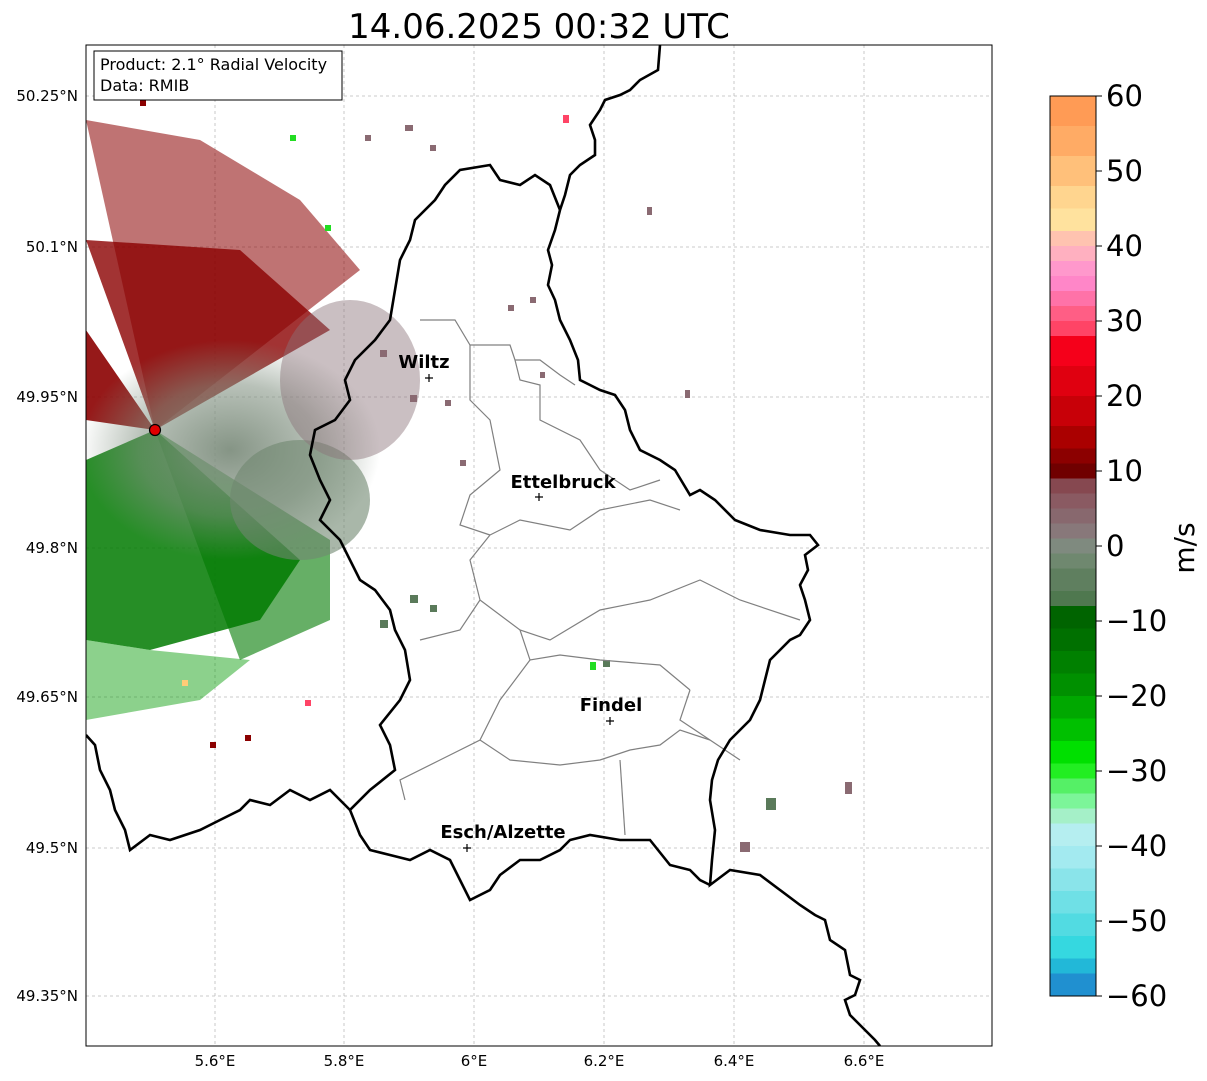 This screenshot has height=1081, width=1207. I want to click on info-product: Product: 2.1° Radial Velocity, so click(213, 64).